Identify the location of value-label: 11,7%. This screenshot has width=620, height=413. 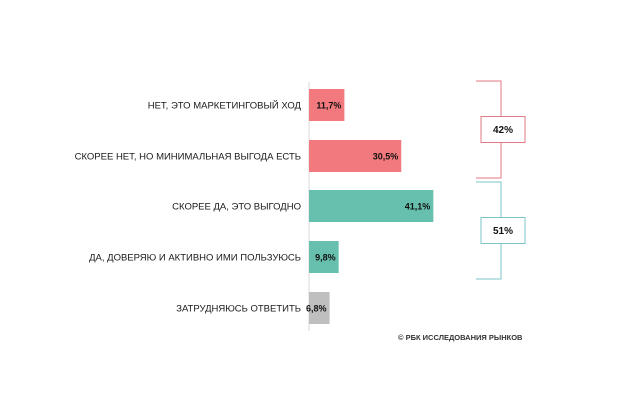
(328, 106).